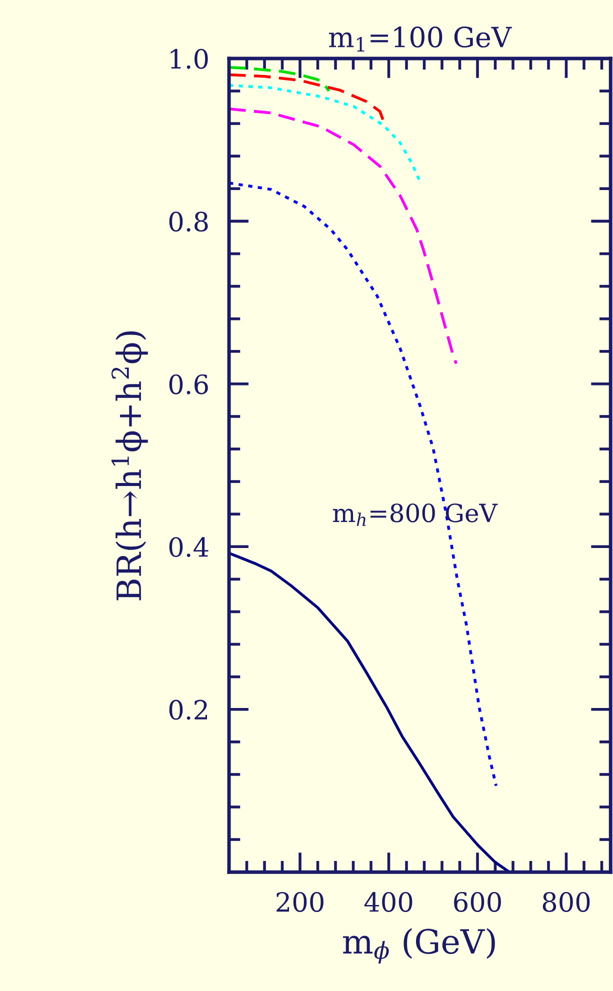 The width and height of the screenshot is (613, 991). What do you see at coordinates (420, 39) in the screenshot?
I see `chart-title: m$_{1}$=100 GeV` at bounding box center [420, 39].